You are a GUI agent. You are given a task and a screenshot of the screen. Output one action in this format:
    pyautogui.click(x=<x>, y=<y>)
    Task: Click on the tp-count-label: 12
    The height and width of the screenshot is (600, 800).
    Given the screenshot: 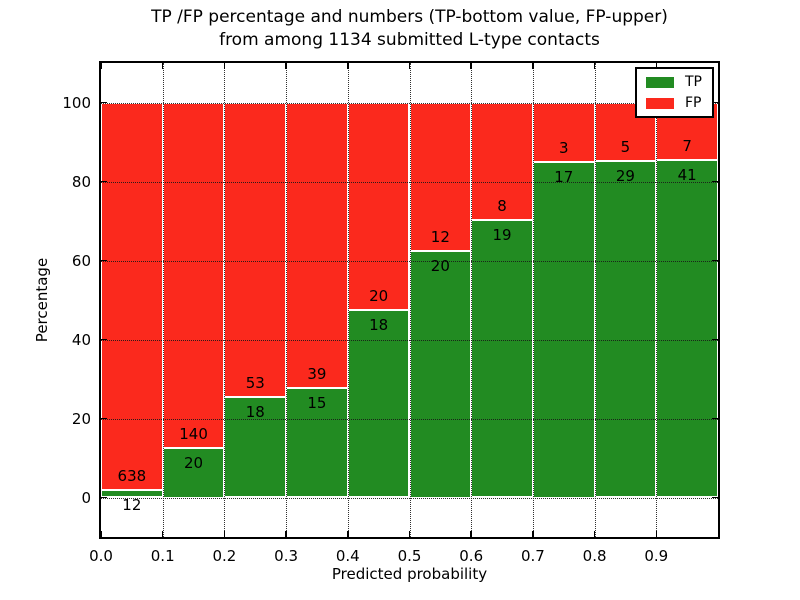 What is the action you would take?
    pyautogui.click(x=132, y=505)
    